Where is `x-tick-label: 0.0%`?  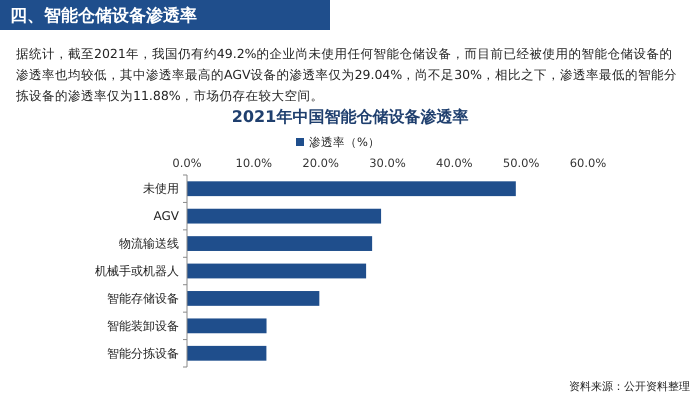 x-tick-label: 0.0% is located at coordinates (187, 163).